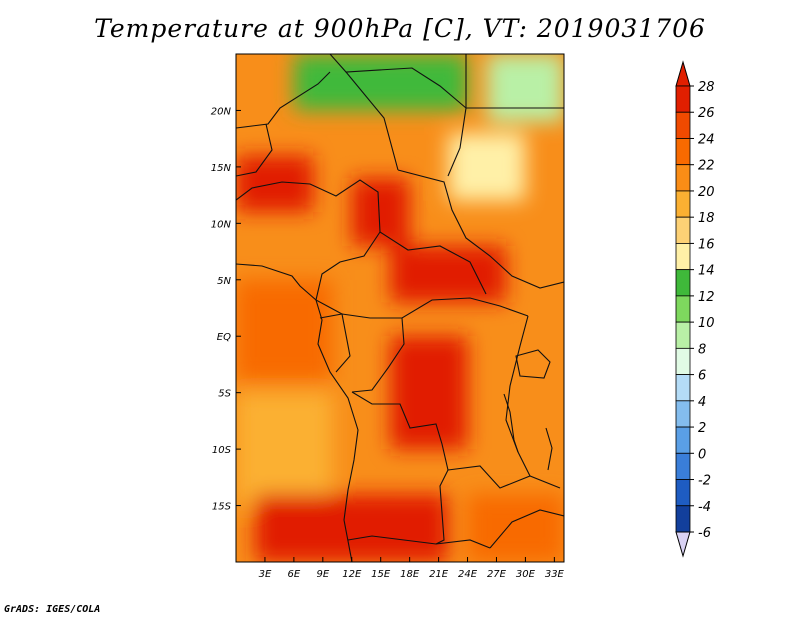  Describe the element at coordinates (504, 477) in the screenshot. I see `border-zambia` at that location.